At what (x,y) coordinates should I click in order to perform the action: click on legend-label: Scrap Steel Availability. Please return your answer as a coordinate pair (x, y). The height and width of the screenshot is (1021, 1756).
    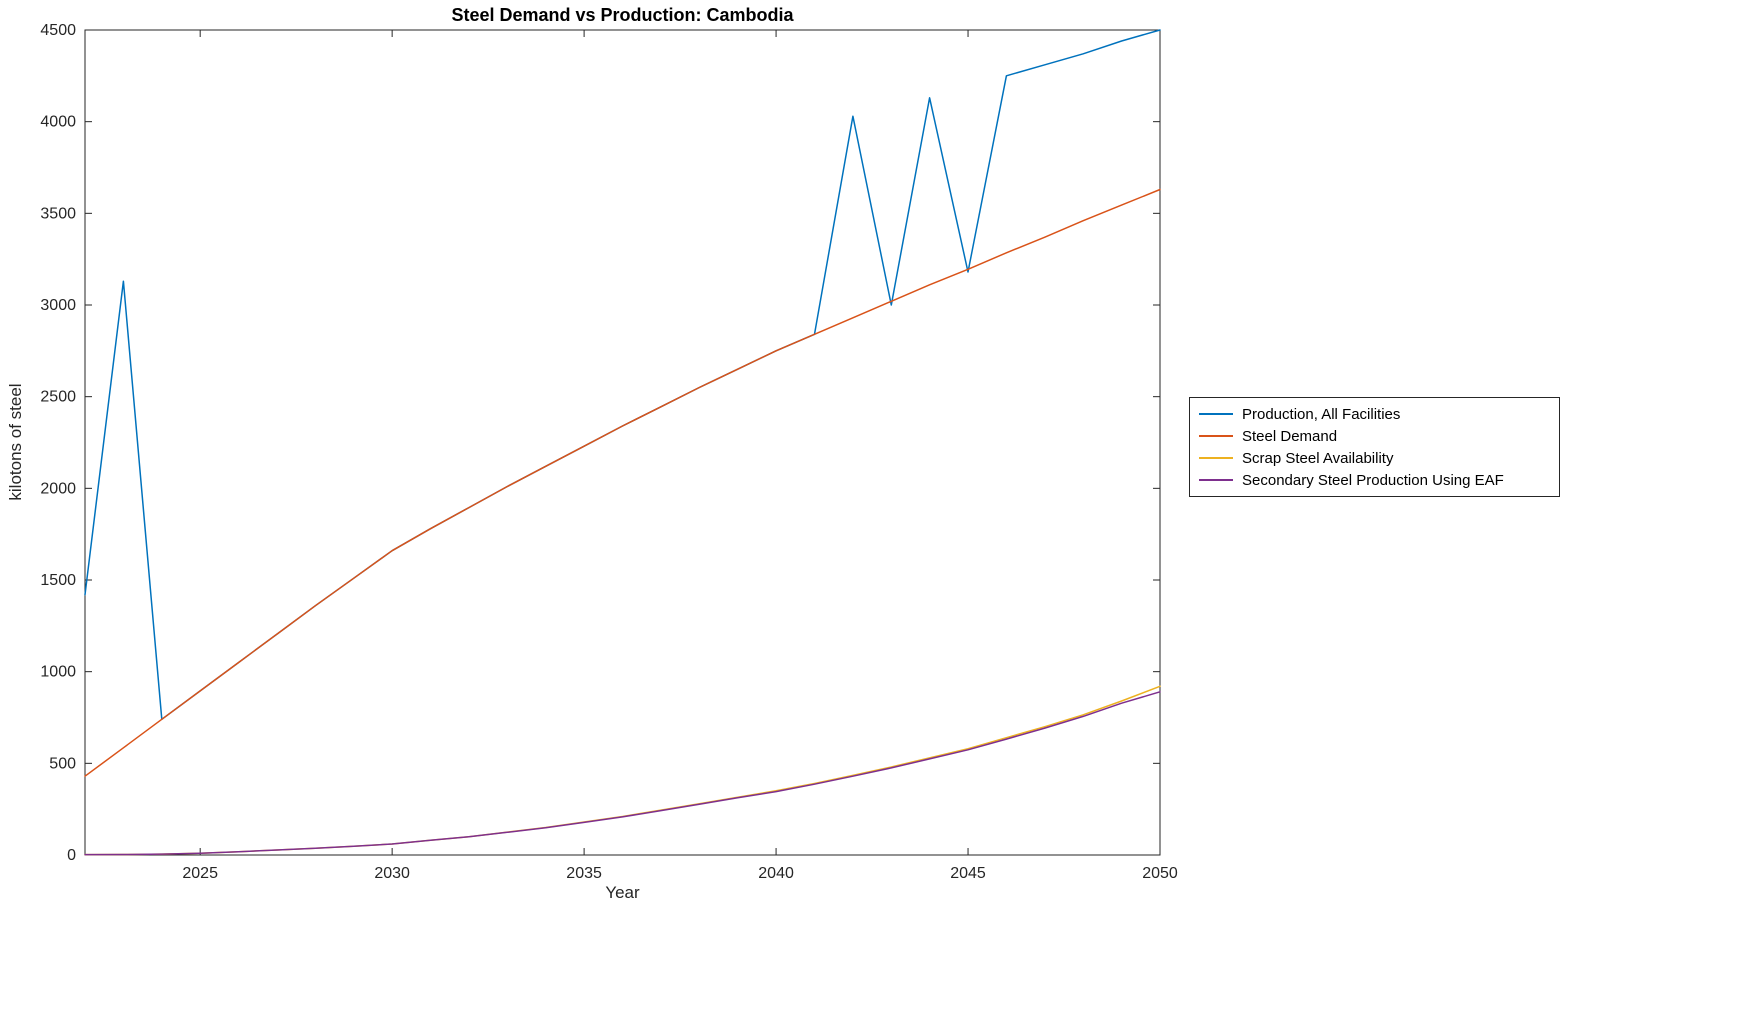
    Looking at the image, I should click on (1318, 458).